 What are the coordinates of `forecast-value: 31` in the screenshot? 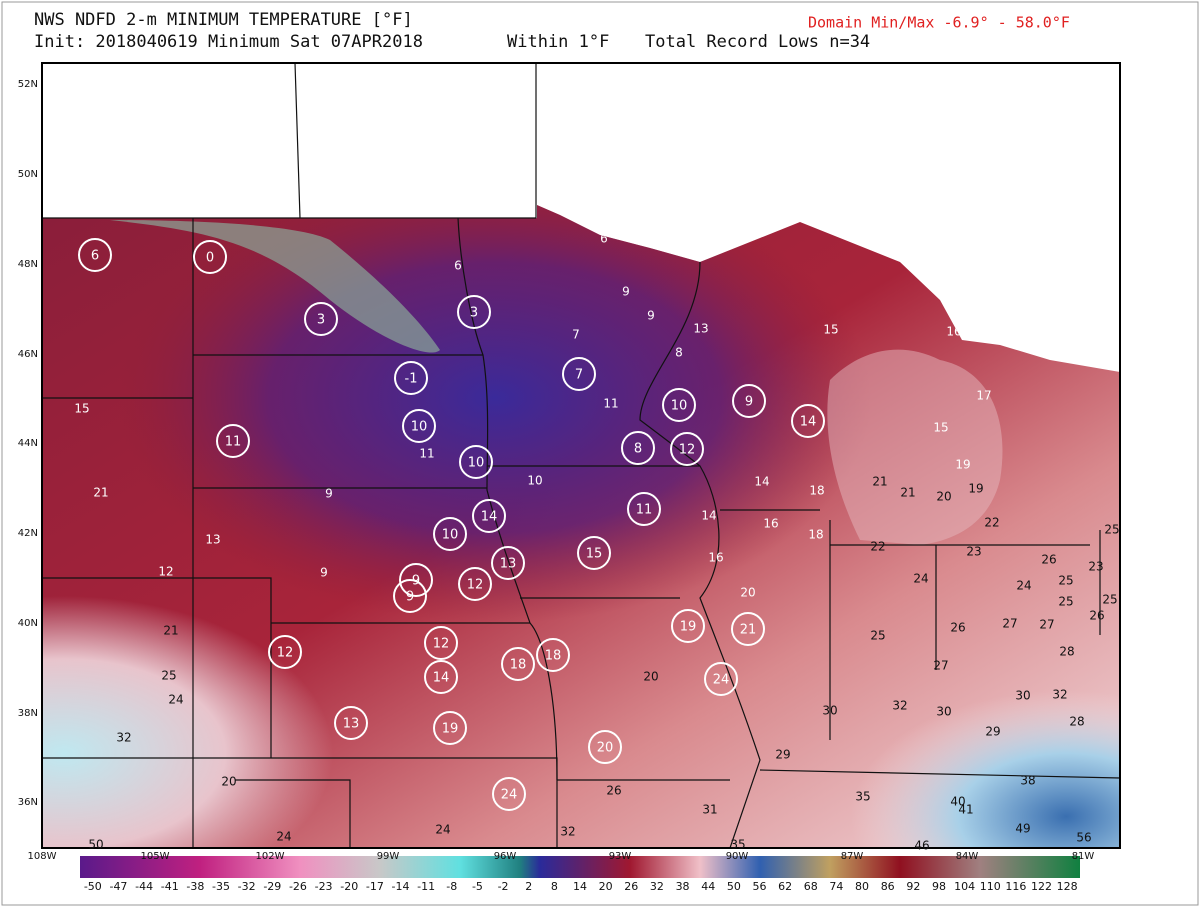 It's located at (709, 810).